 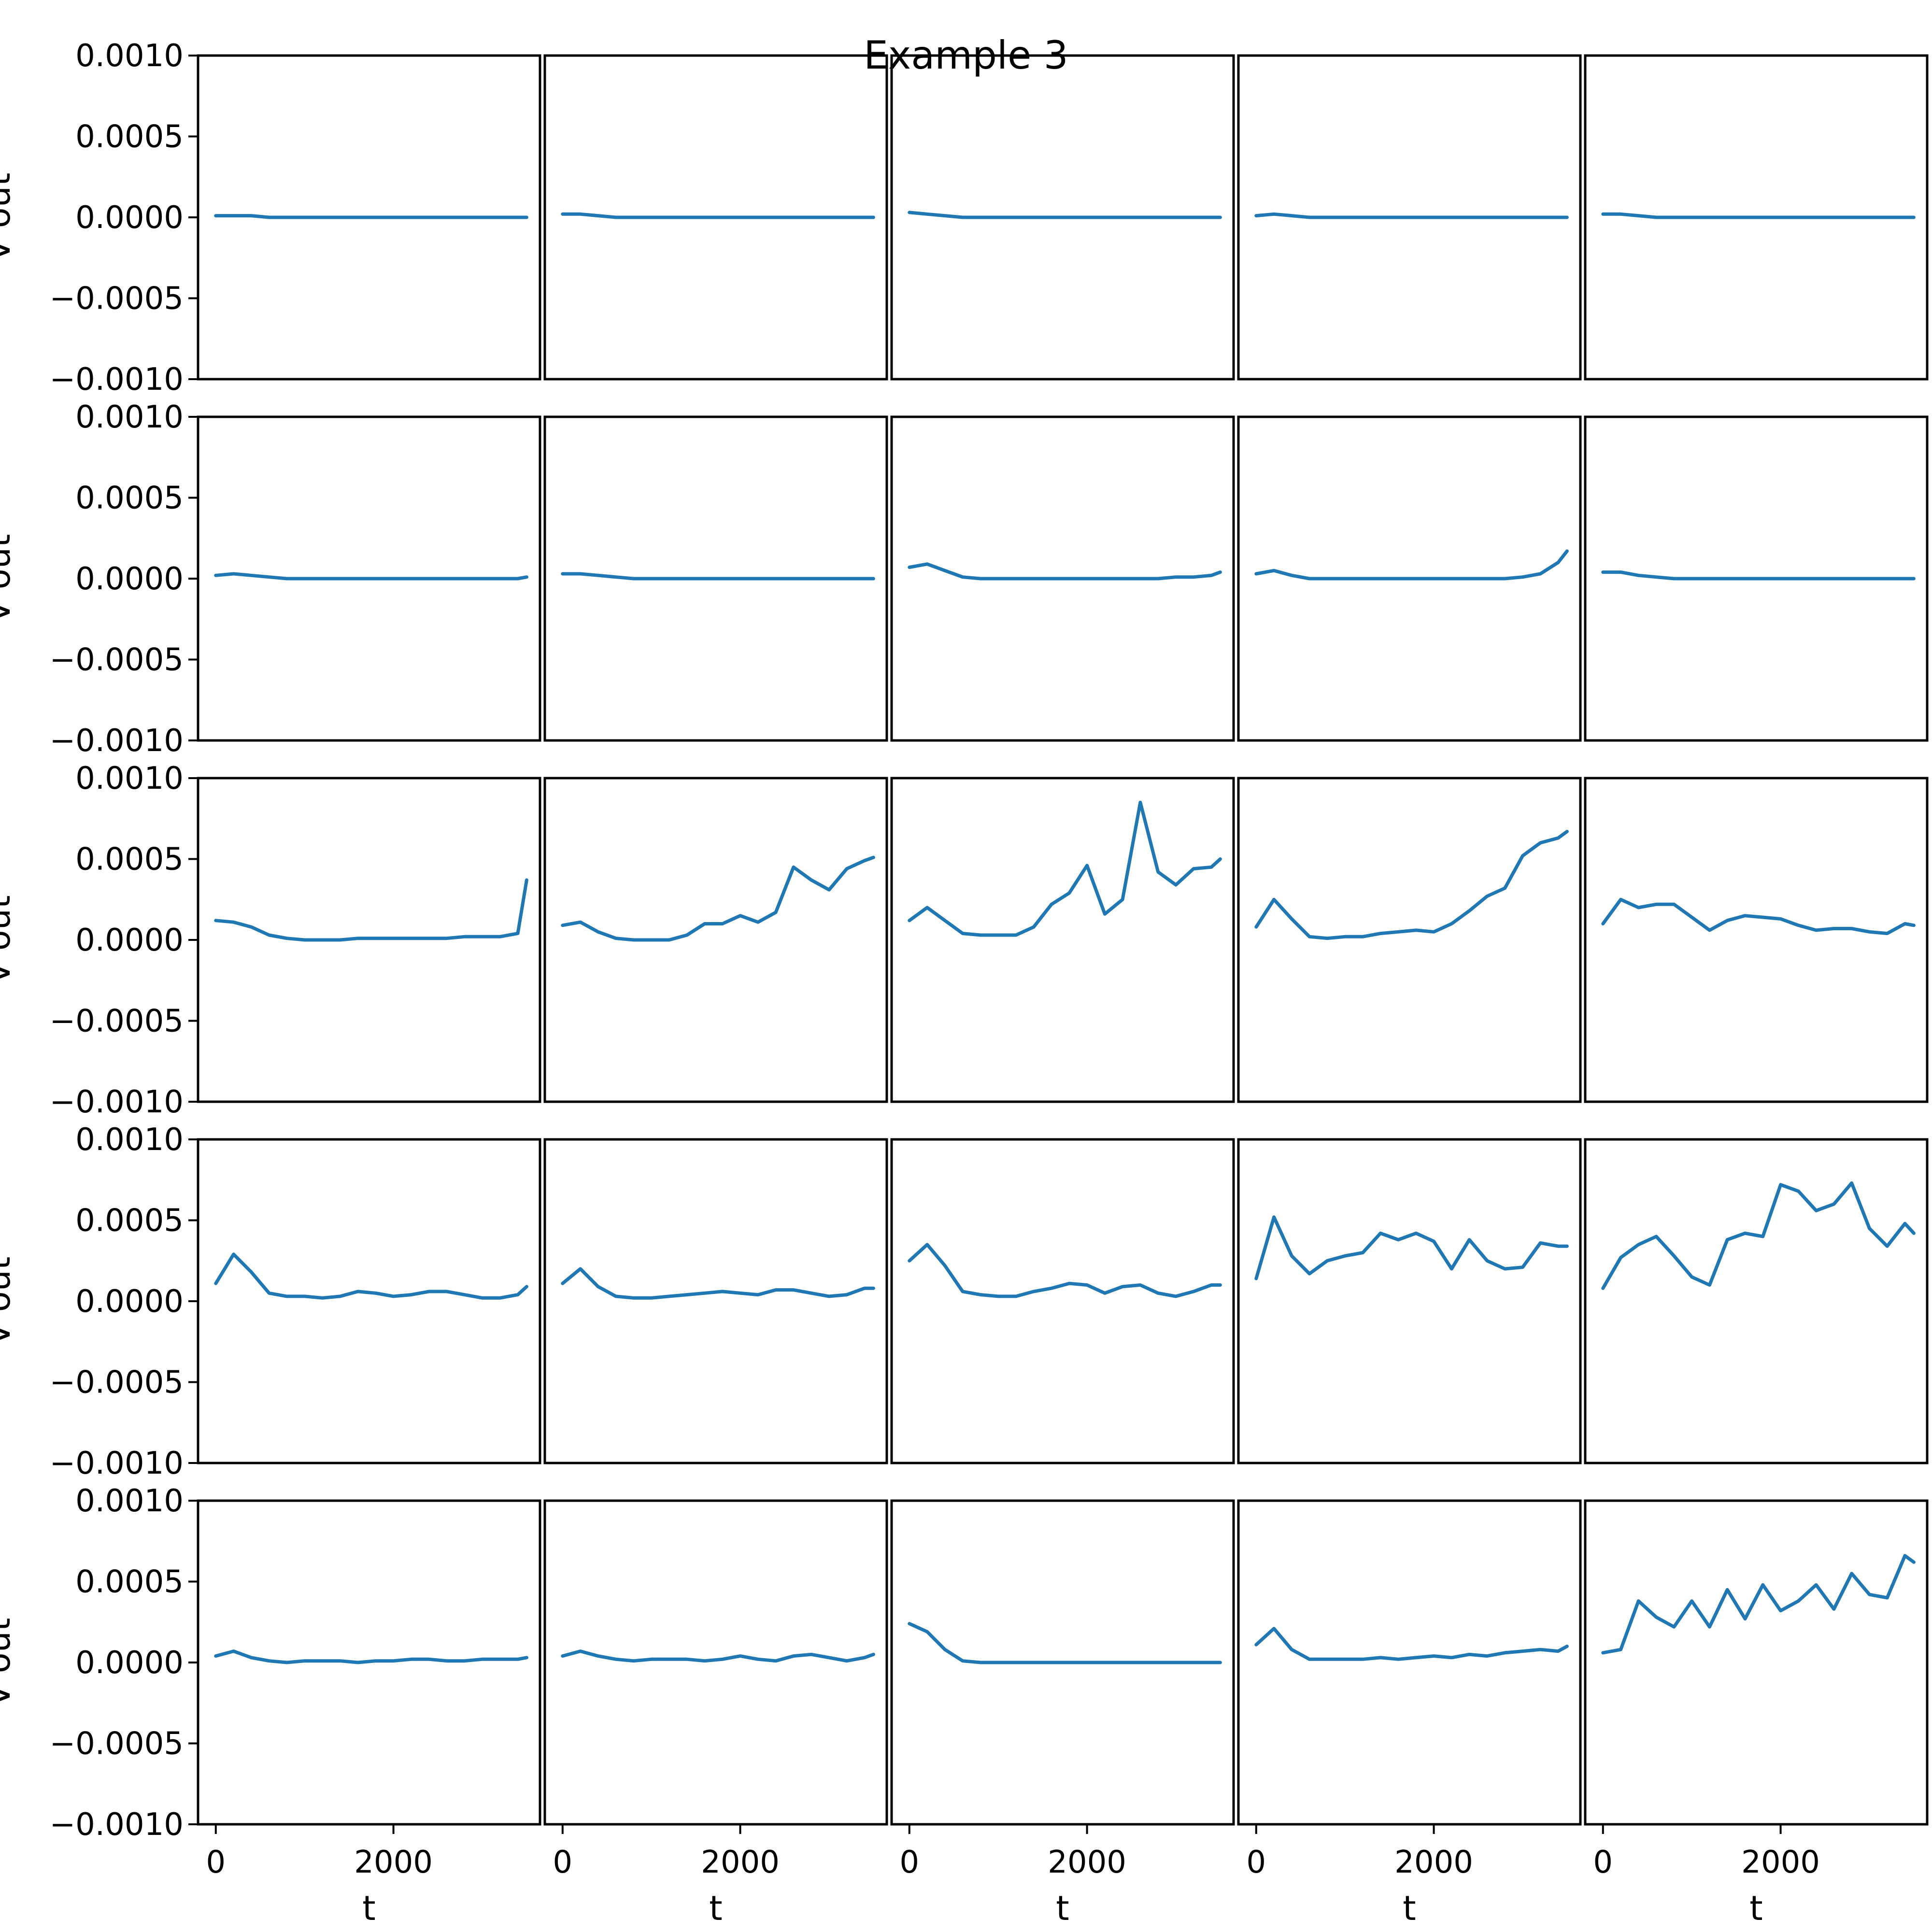 What do you see at coordinates (966, 55) in the screenshot?
I see `figure-title: Example 3` at bounding box center [966, 55].